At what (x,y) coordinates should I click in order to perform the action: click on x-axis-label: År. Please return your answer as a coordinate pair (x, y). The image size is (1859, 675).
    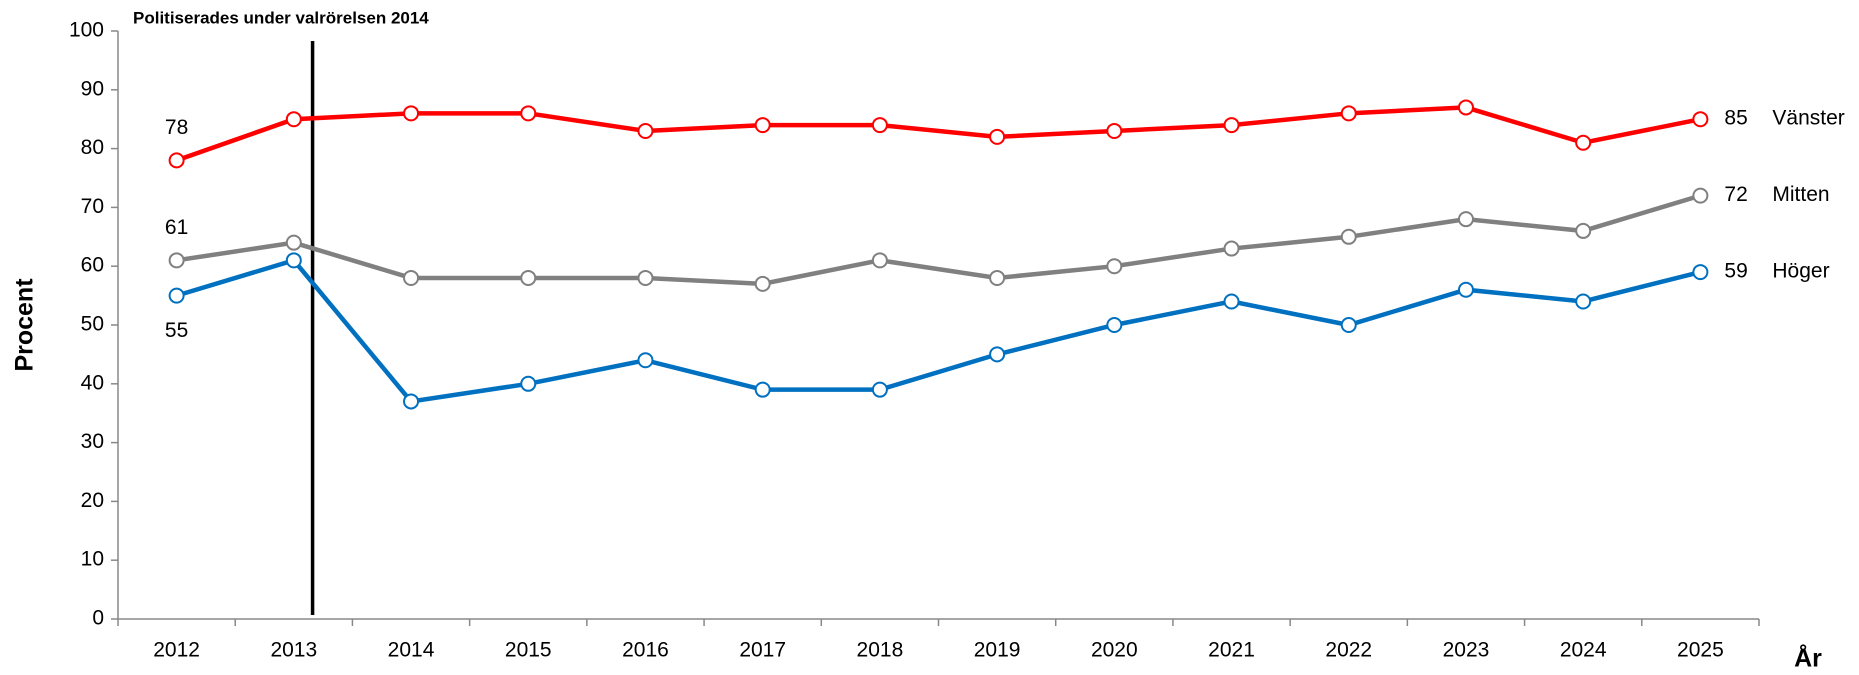
    Looking at the image, I should click on (1808, 658).